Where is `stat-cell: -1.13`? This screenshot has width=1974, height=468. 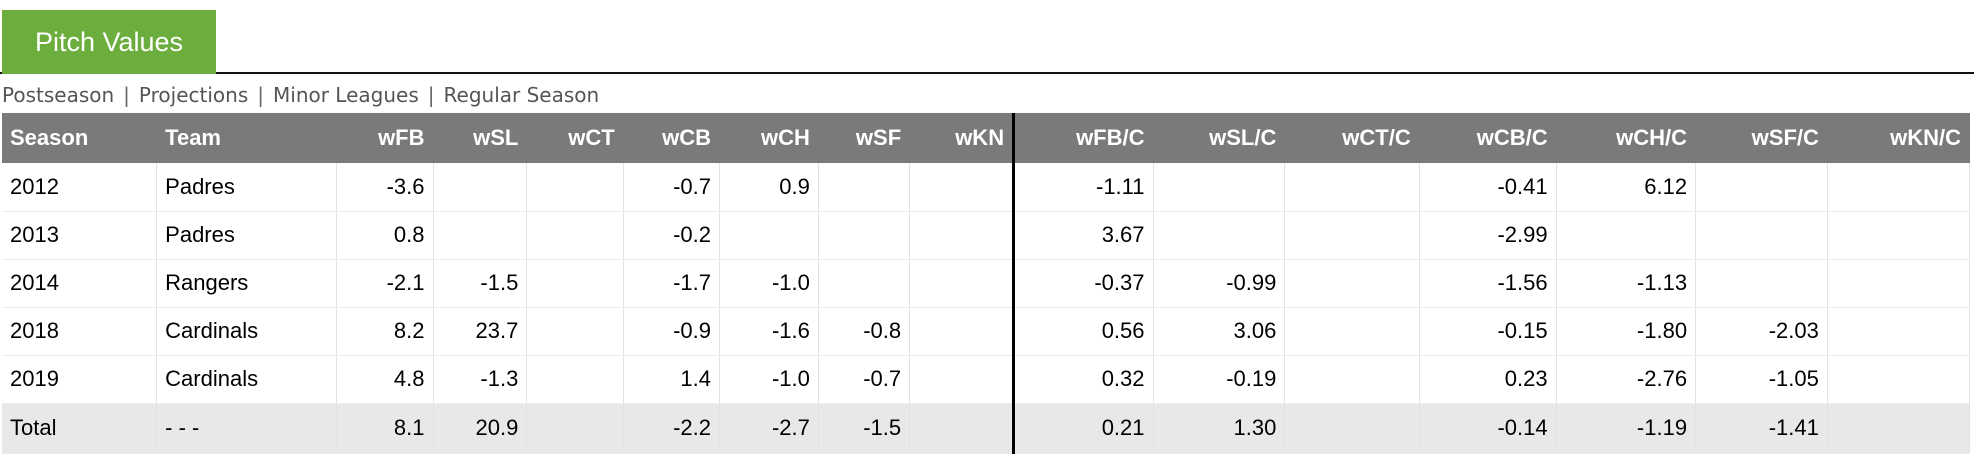 stat-cell: -1.13 is located at coordinates (1626, 283).